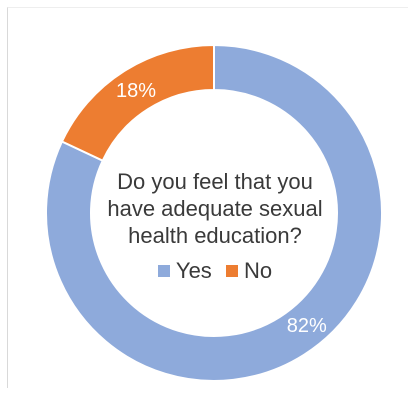 This screenshot has height=394, width=417. I want to click on legend-swatch-yes, so click(163, 271).